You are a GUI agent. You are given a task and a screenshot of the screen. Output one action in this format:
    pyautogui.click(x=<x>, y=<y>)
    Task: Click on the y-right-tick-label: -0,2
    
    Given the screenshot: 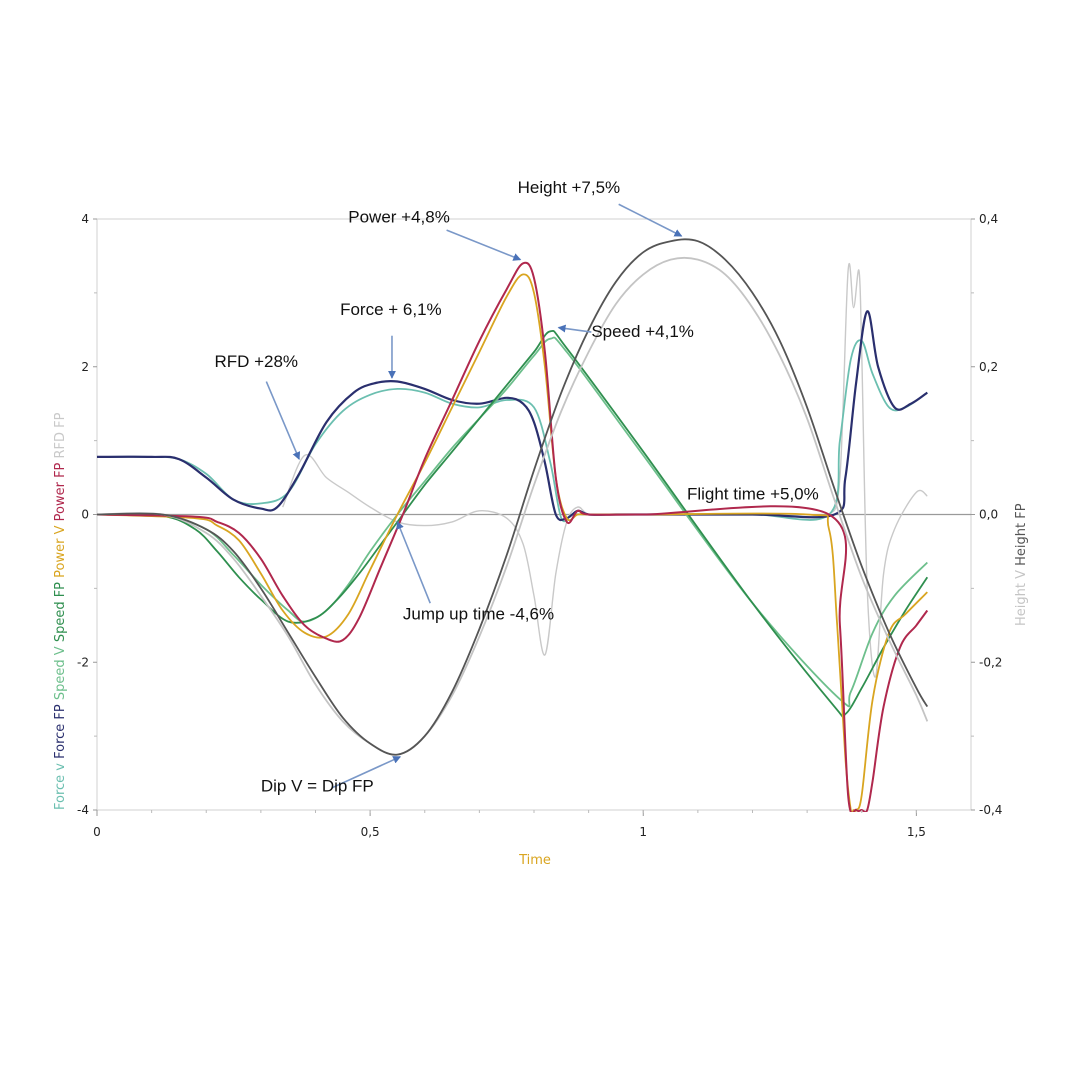 What is the action you would take?
    pyautogui.click(x=990, y=662)
    